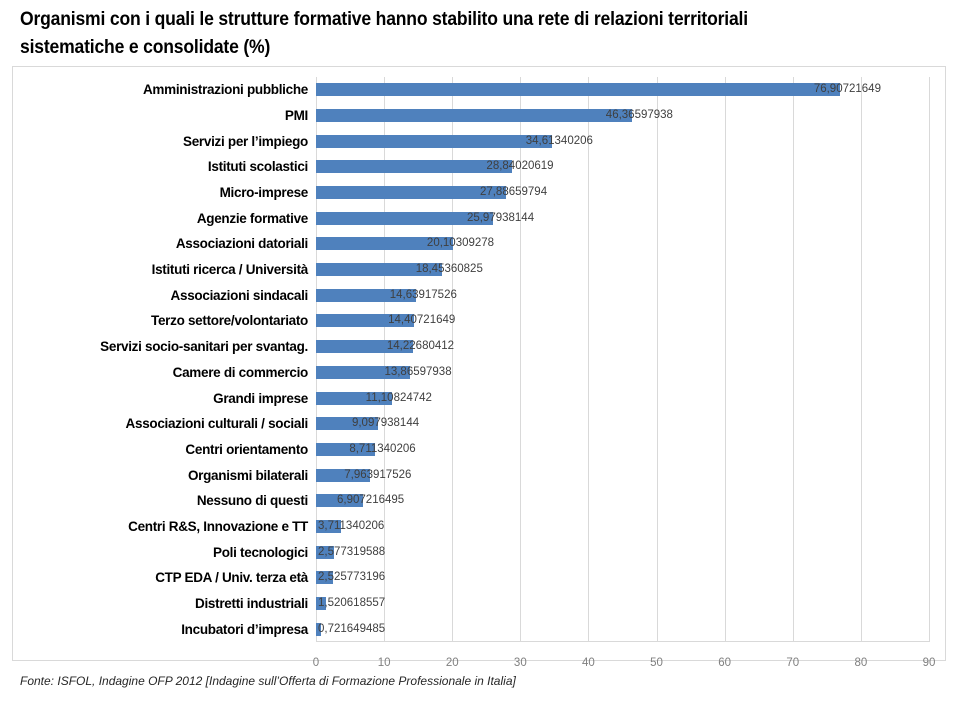 This screenshot has width=960, height=720. Describe the element at coordinates (571, 552) in the screenshot. I see `bar-row: Poli tecnologici 2,577319588` at that location.